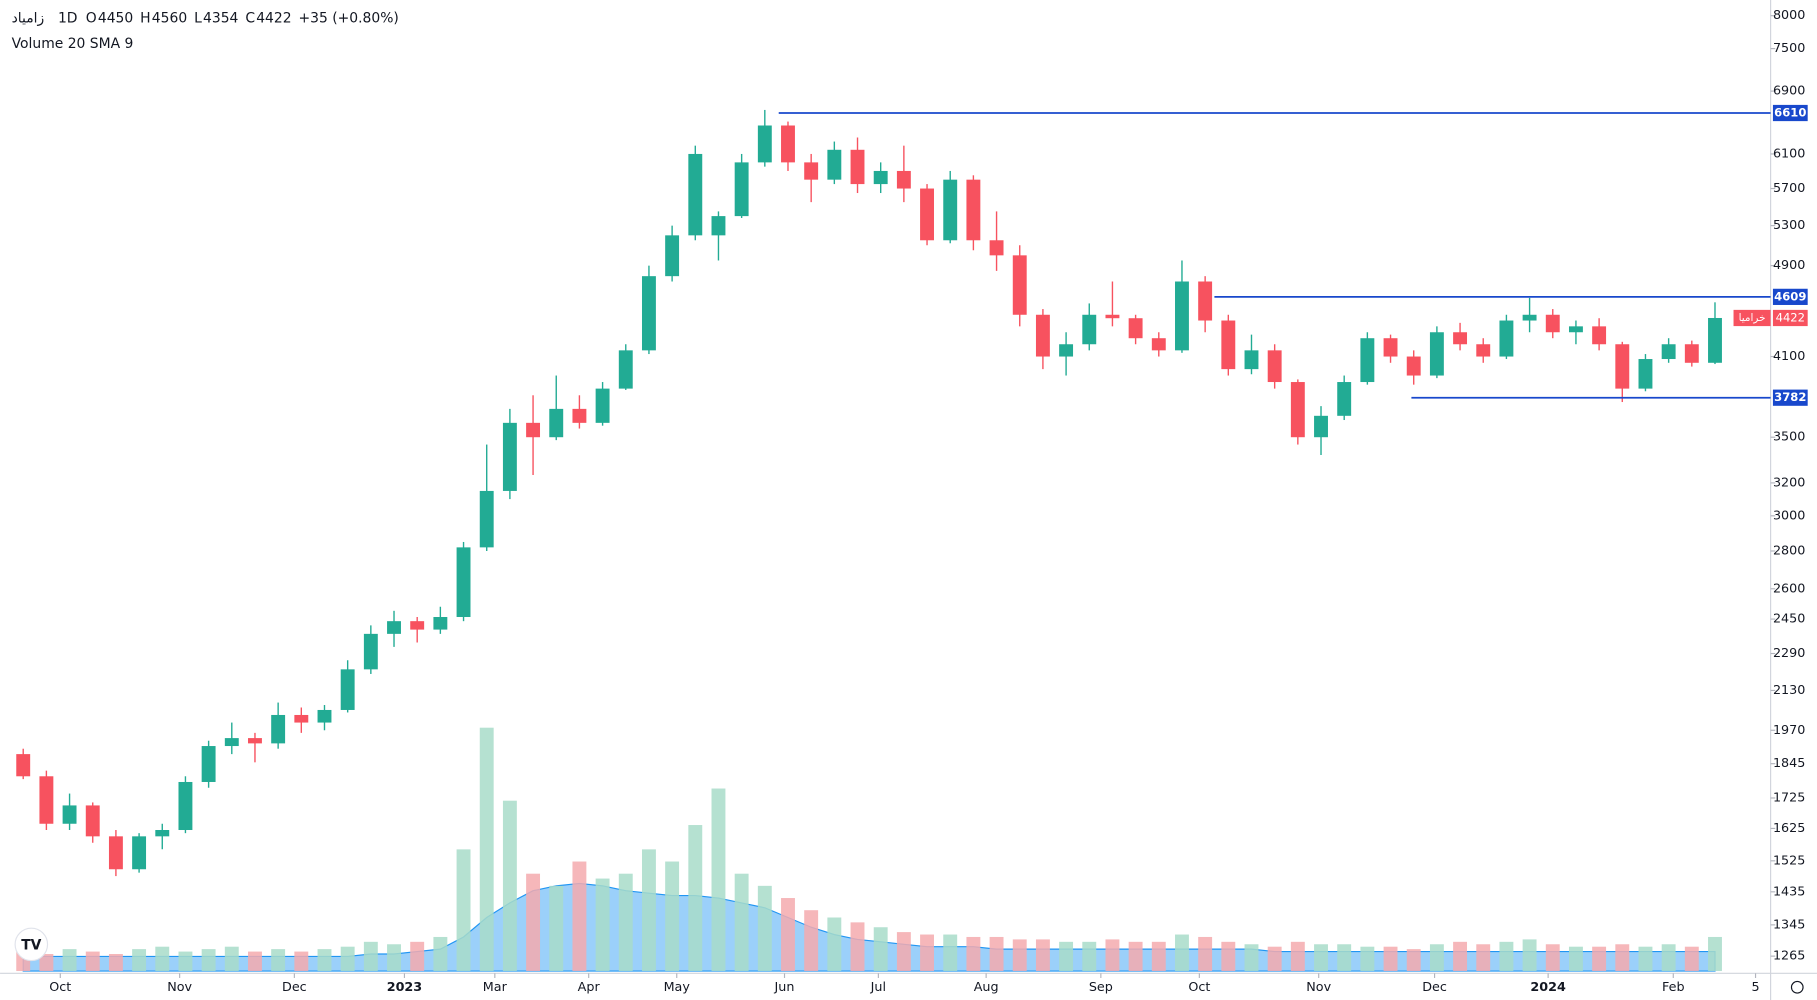 This screenshot has height=1000, width=1817. What do you see at coordinates (73, 44) in the screenshot?
I see `indicator-name: Volume 20 SMA 9` at bounding box center [73, 44].